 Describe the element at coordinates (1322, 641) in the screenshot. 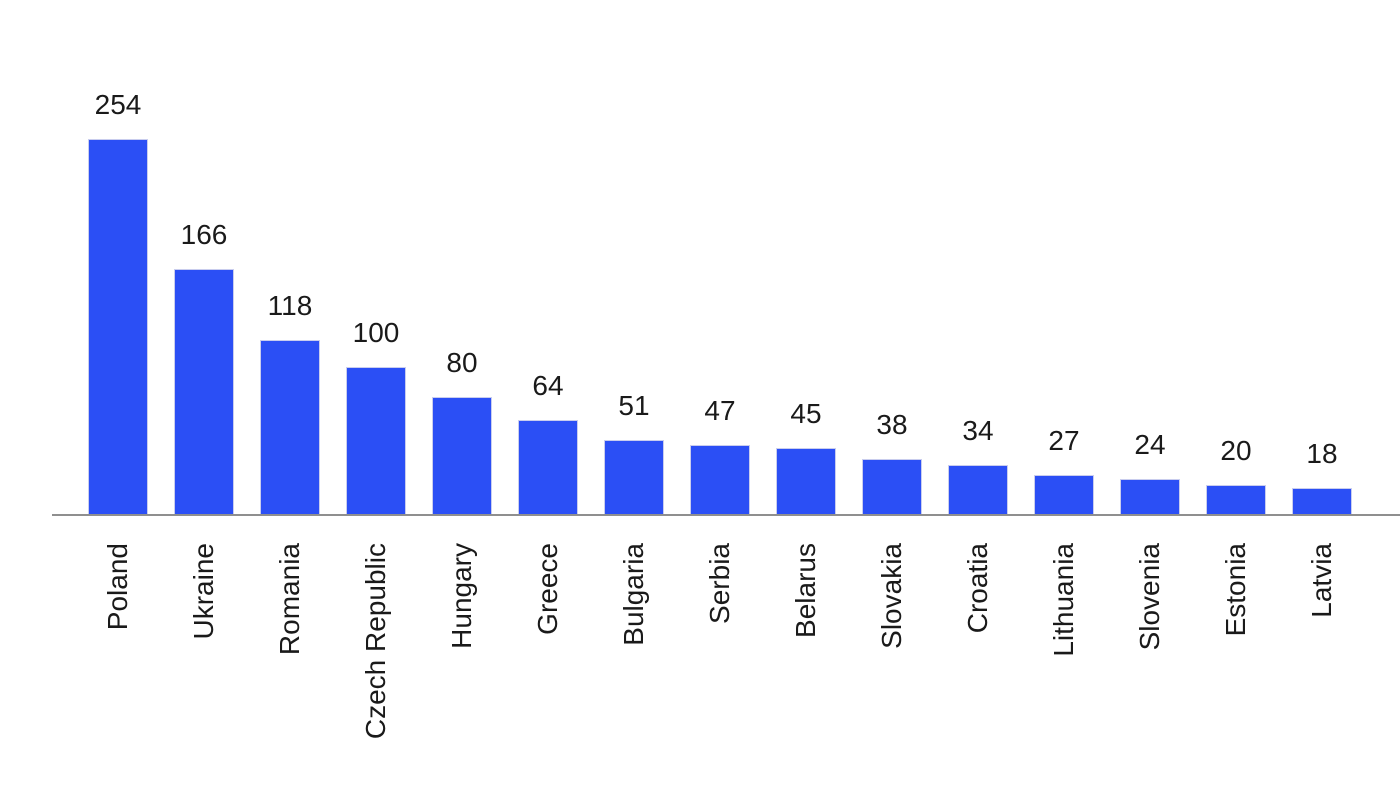

I see `x-tick-latvia: Latvia` at that location.